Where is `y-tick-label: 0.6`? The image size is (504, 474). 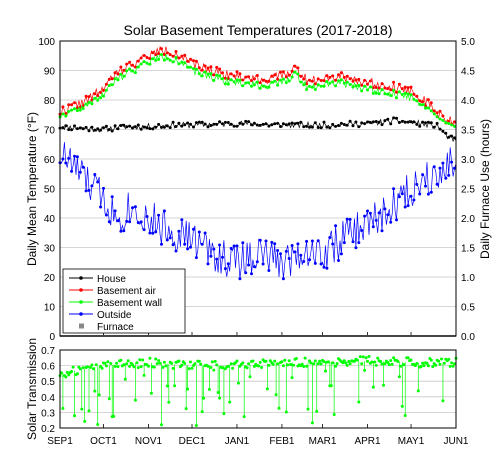
y-tick-label: 0.6 is located at coordinates (48, 367).